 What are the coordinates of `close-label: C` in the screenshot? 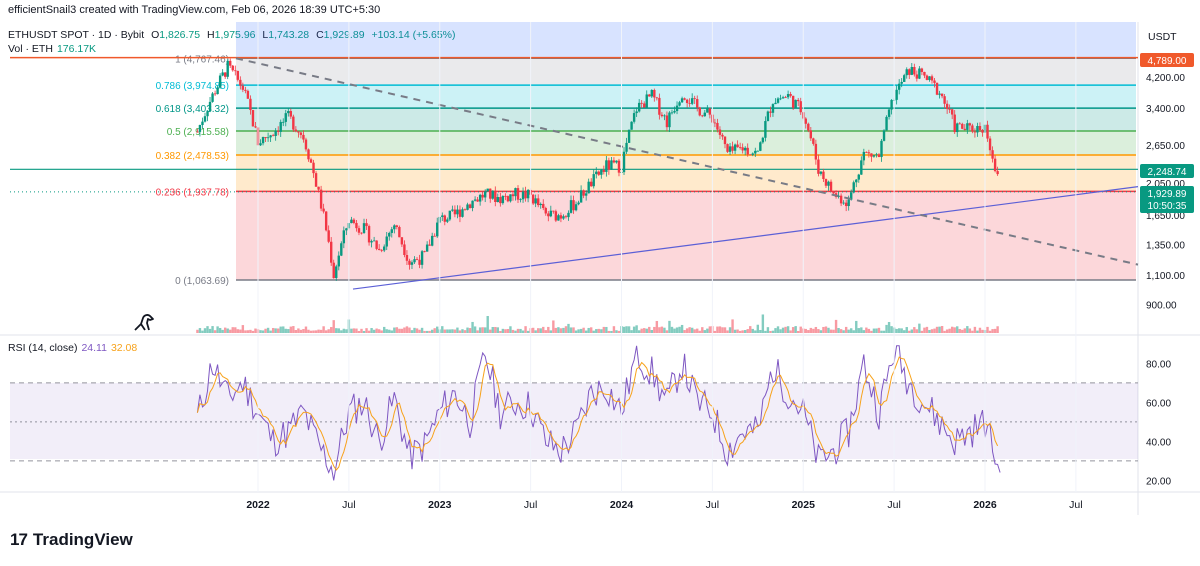 It's located at (320, 35).